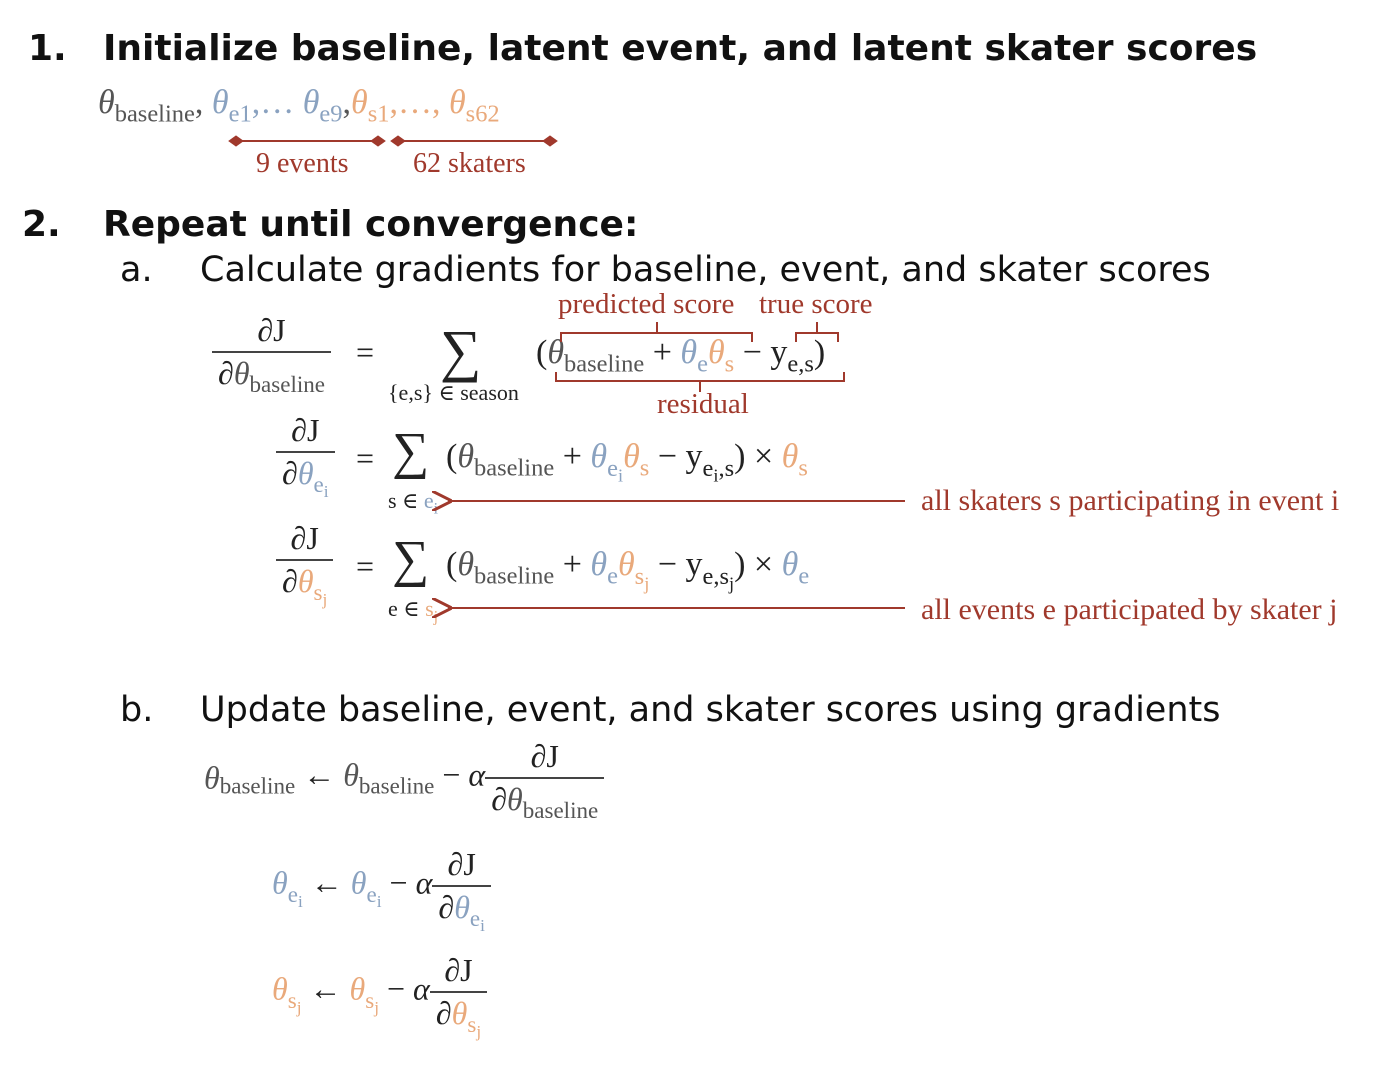  I want to click on eq3-sigma: ∑, so click(411, 559).